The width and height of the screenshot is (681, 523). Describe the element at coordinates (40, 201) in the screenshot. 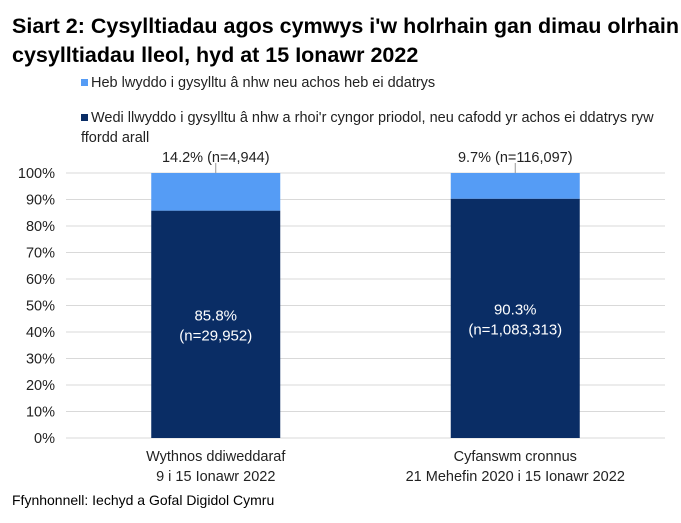

I see `y-tick-label: 90%` at that location.